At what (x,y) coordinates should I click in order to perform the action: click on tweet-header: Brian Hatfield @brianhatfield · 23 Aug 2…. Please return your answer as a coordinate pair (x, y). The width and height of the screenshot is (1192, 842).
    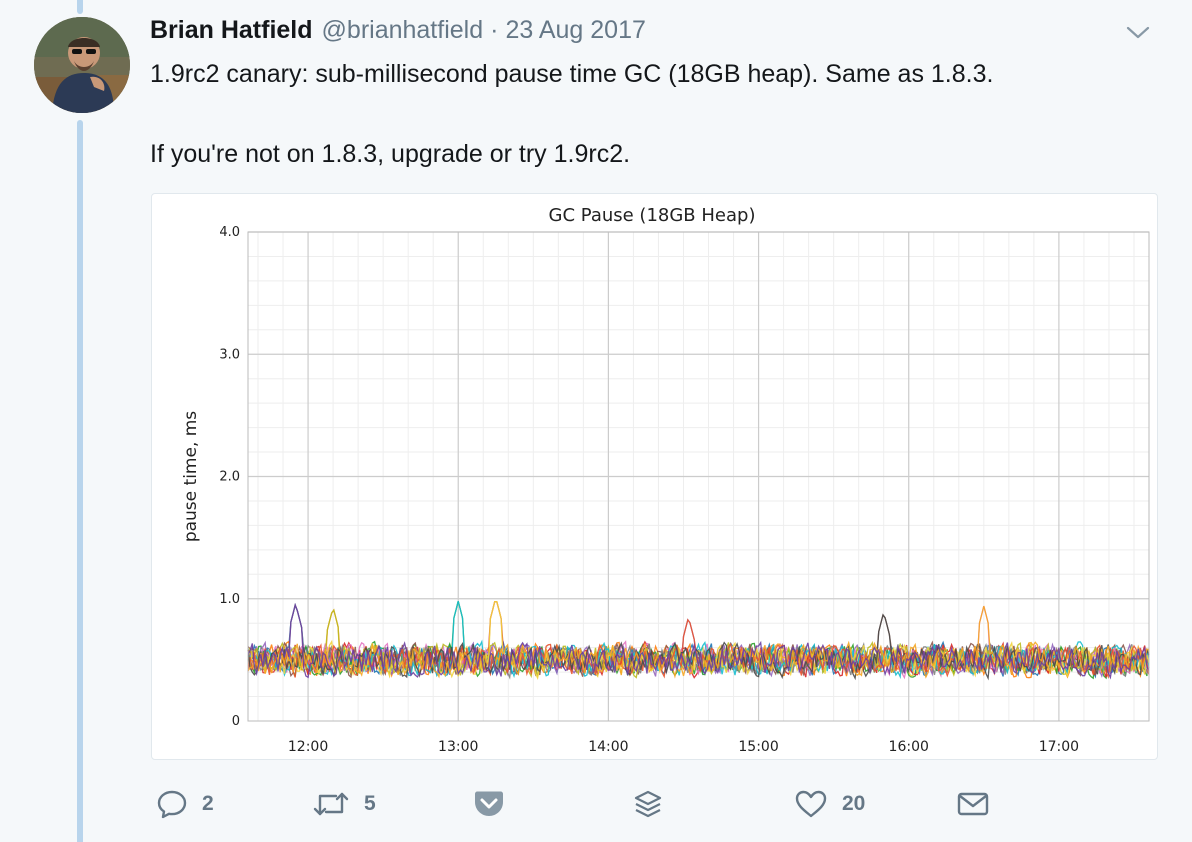
    Looking at the image, I should click on (398, 33).